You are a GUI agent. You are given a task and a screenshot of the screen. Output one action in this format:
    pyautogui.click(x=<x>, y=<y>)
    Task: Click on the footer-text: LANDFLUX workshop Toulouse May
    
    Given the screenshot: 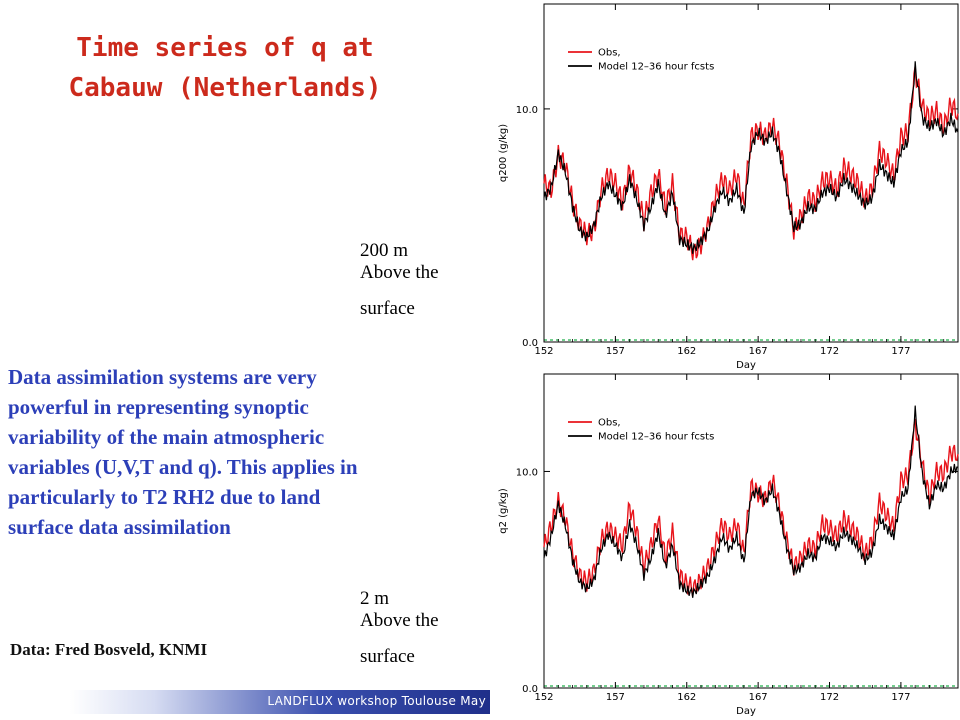 What is the action you would take?
    pyautogui.click(x=376, y=701)
    